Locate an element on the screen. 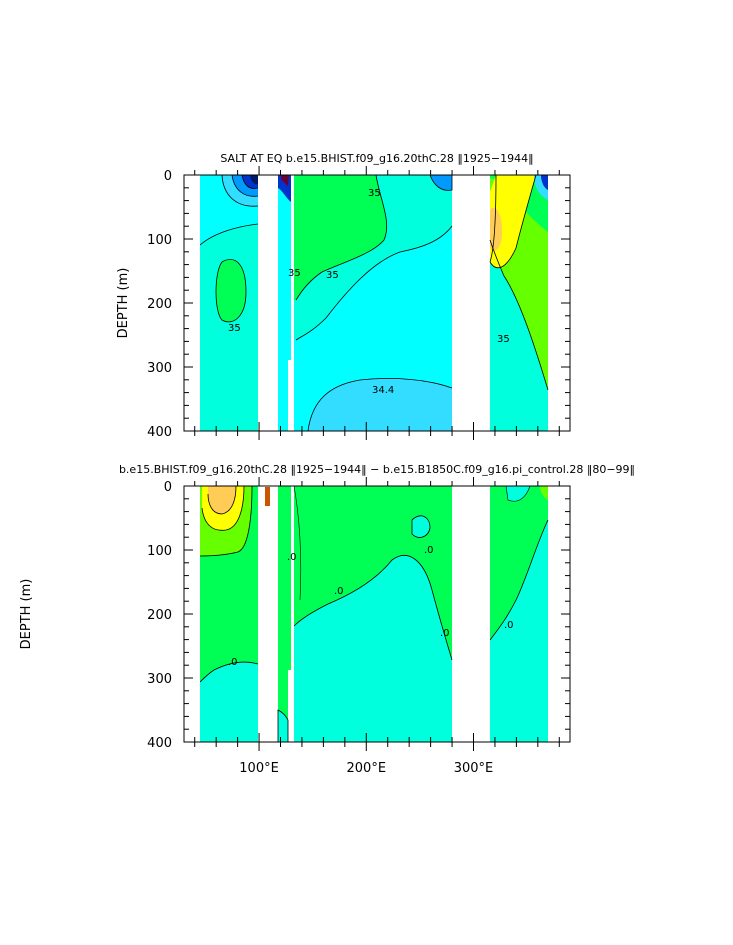  top-y-tick-label: 400 is located at coordinates (159, 432).